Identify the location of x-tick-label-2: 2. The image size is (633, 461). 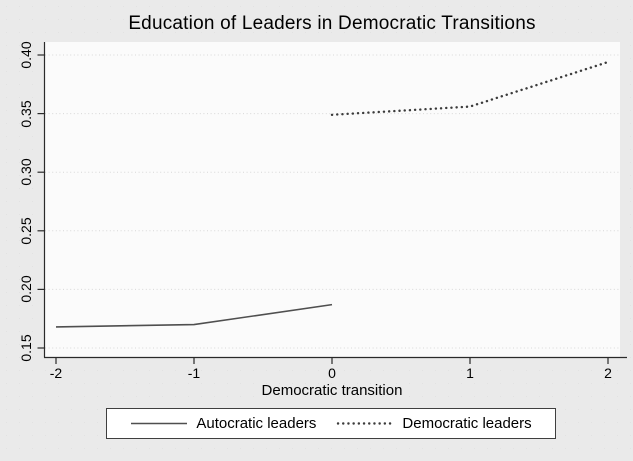
(608, 373).